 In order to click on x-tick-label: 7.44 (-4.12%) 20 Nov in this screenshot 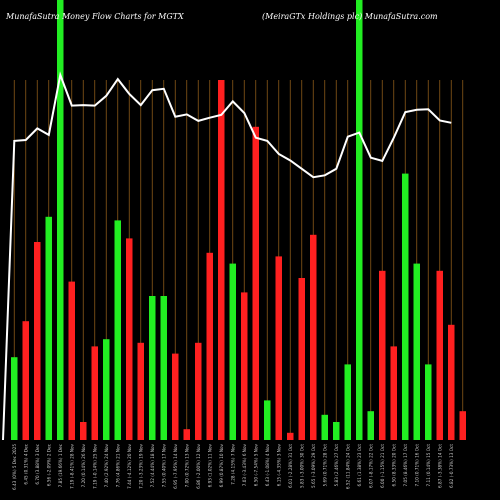, I will do `click(129, 465)`.